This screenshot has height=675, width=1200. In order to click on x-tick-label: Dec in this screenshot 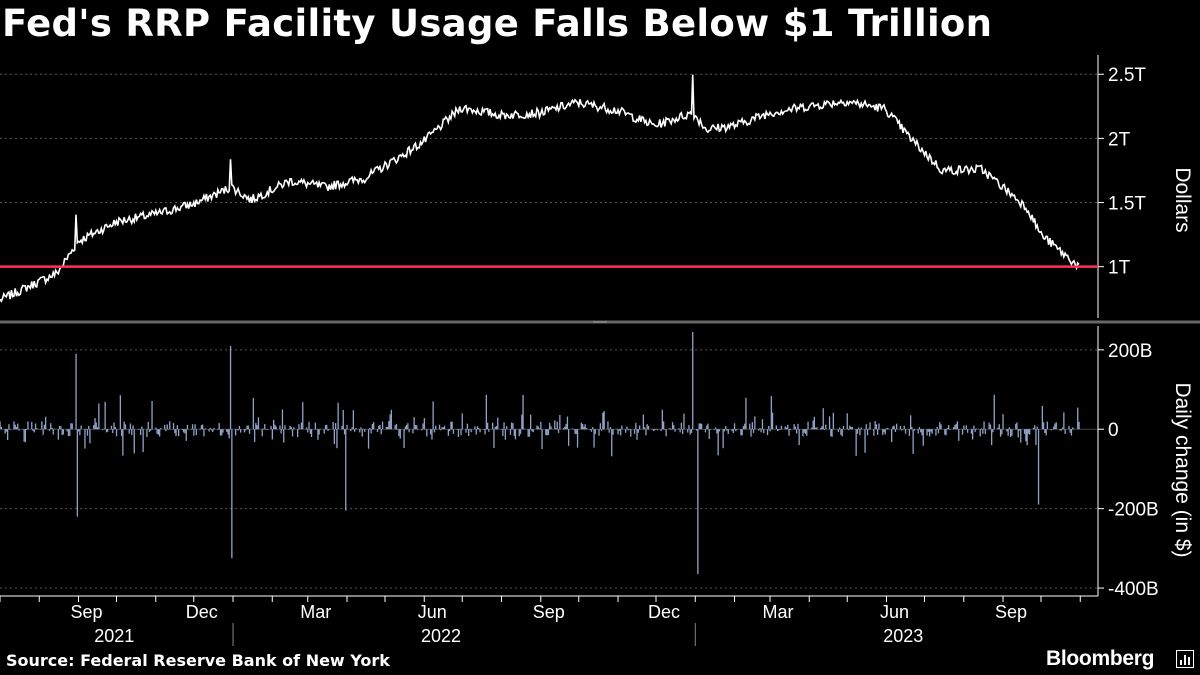, I will do `click(202, 612)`.